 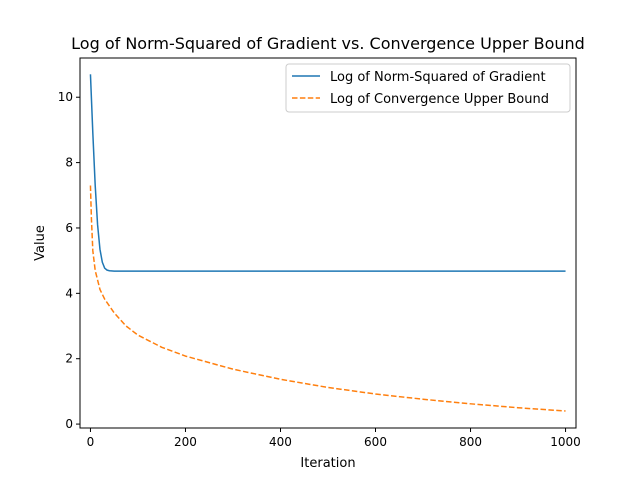 What do you see at coordinates (69, 424) in the screenshot?
I see `y-tick-label-0: 0` at bounding box center [69, 424].